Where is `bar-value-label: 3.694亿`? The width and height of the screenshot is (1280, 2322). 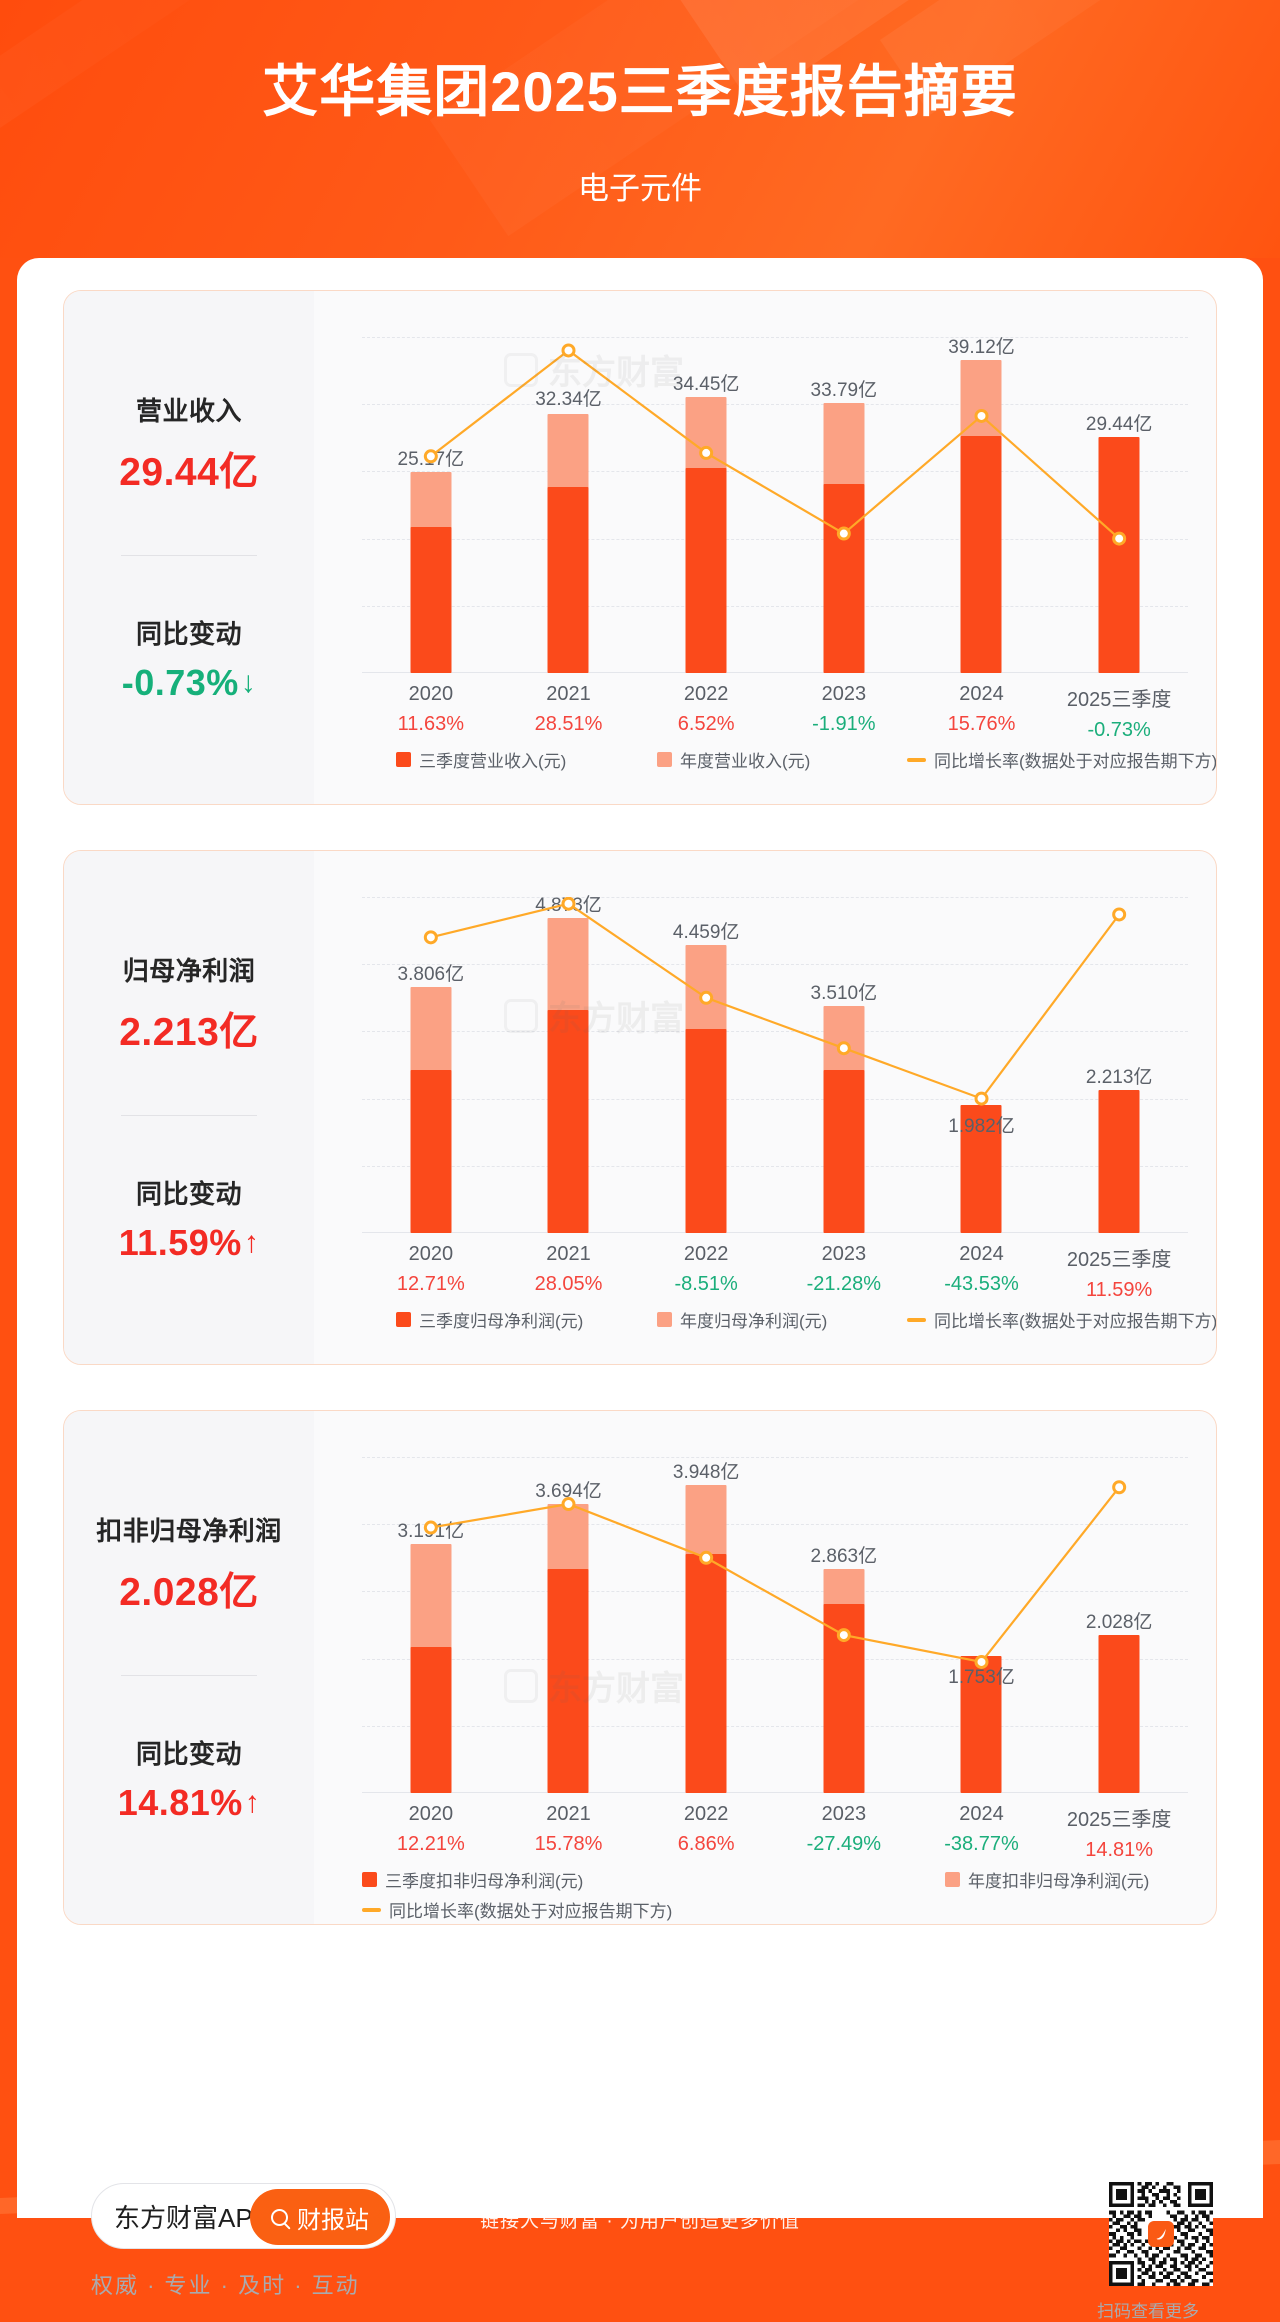
bar-value-label: 3.694亿 is located at coordinates (568, 1492).